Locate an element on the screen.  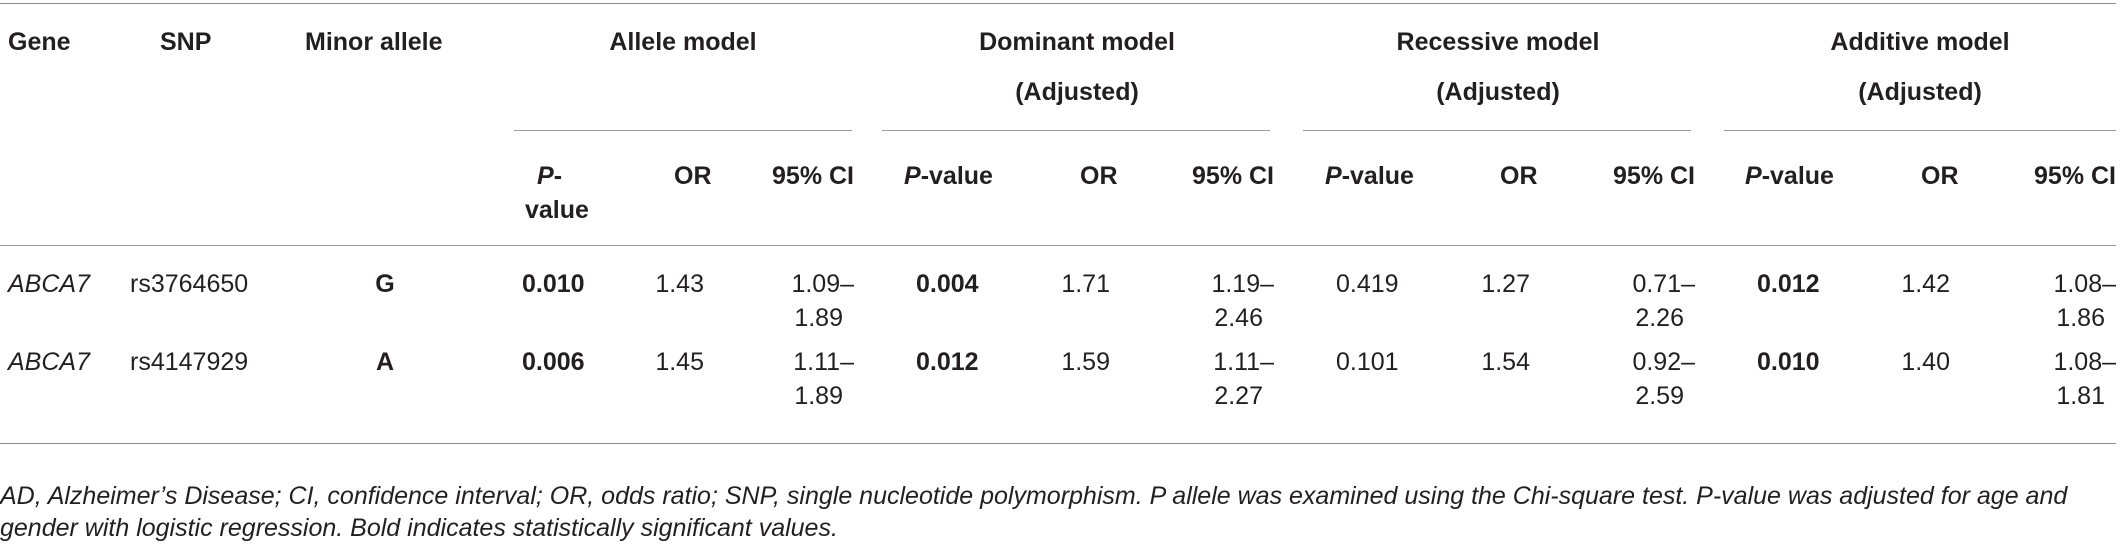
cell-dominant-ci-line2: 2.27 is located at coordinates (1238, 396).